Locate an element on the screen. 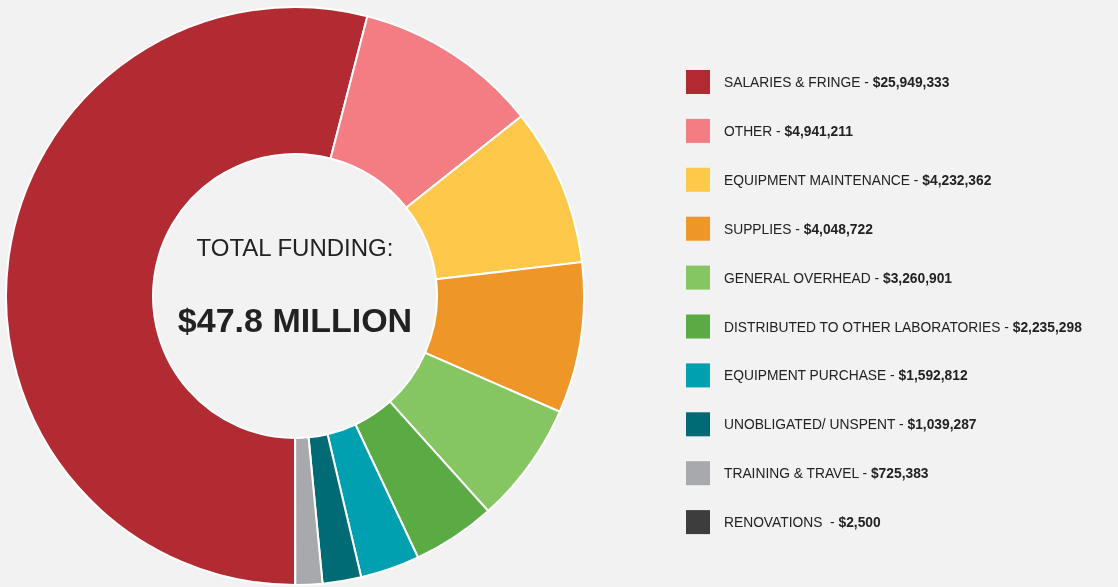  legend-label: UNOBLIGATED/ UNSPENT - $1,039,287 is located at coordinates (850, 425).